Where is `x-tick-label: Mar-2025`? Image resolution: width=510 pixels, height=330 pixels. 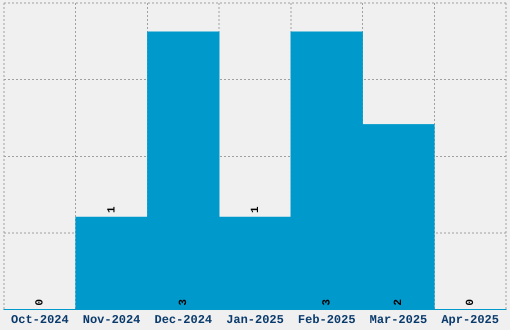 x-tick-label: Mar-2025 is located at coordinates (399, 319).